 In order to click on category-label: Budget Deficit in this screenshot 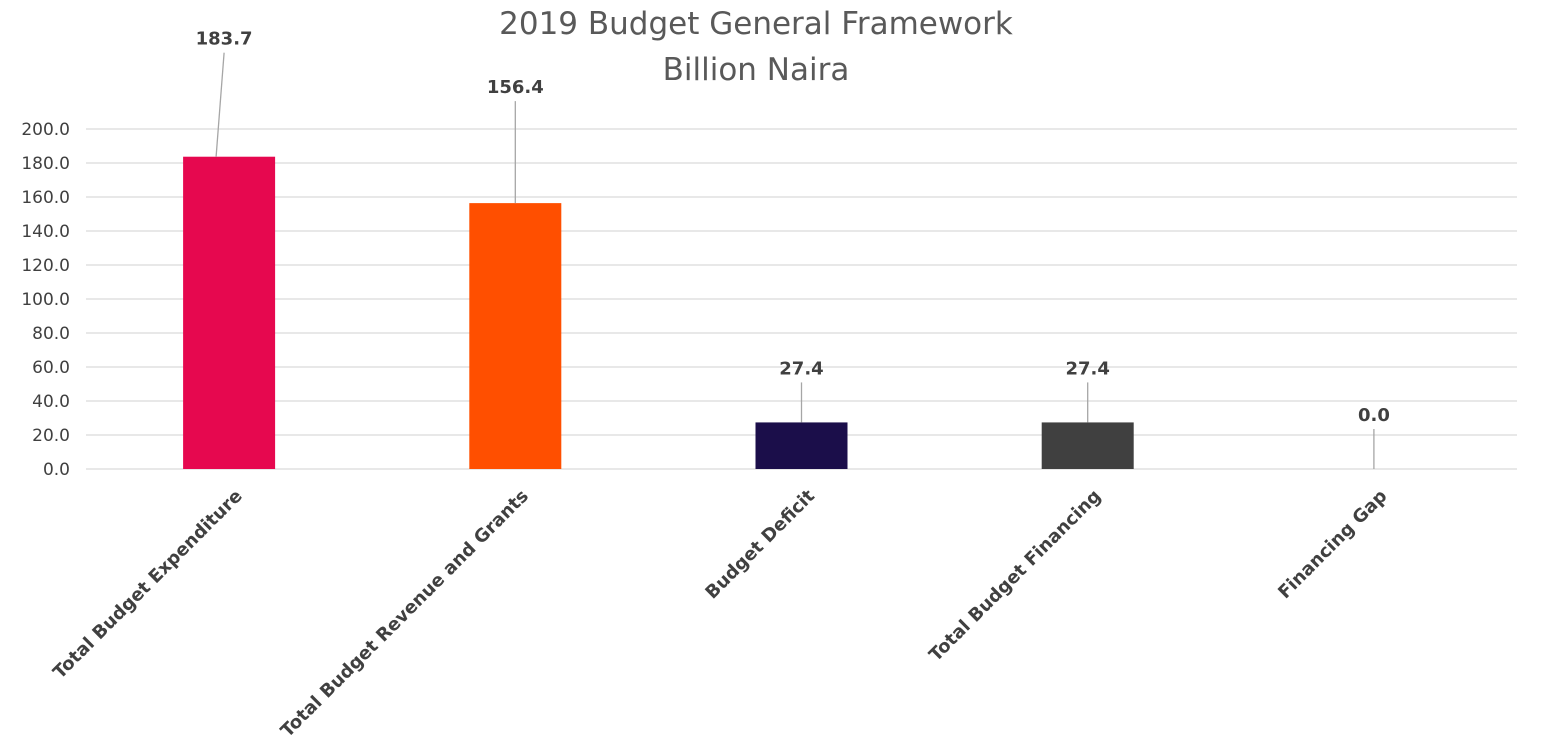, I will do `click(760, 544)`.